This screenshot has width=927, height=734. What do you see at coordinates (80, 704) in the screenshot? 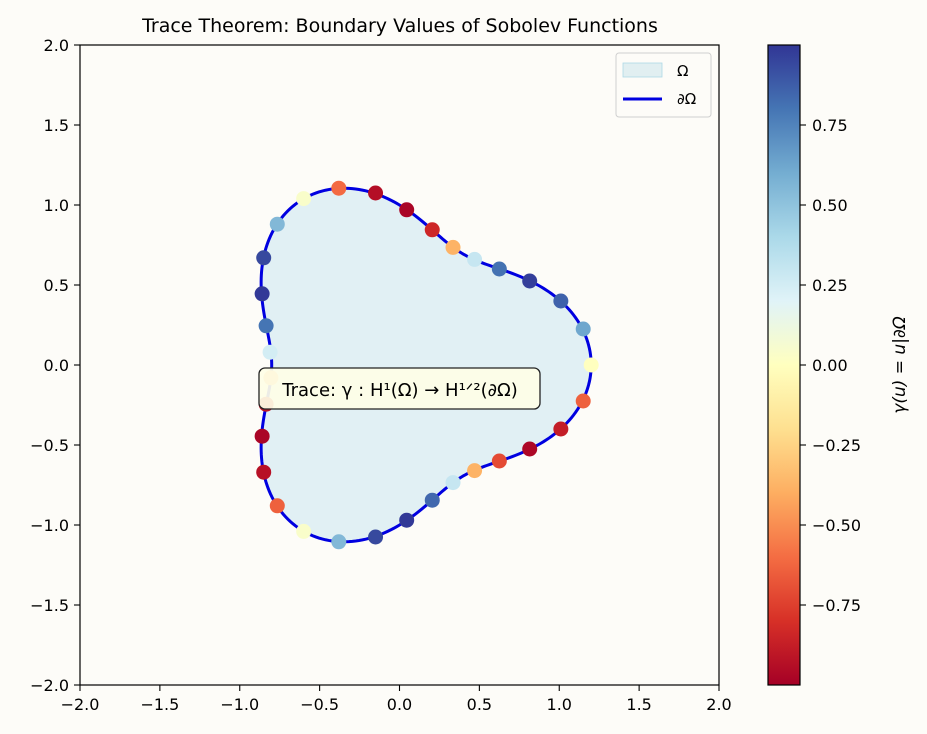
I see `x-tick-label: −2.0` at bounding box center [80, 704].